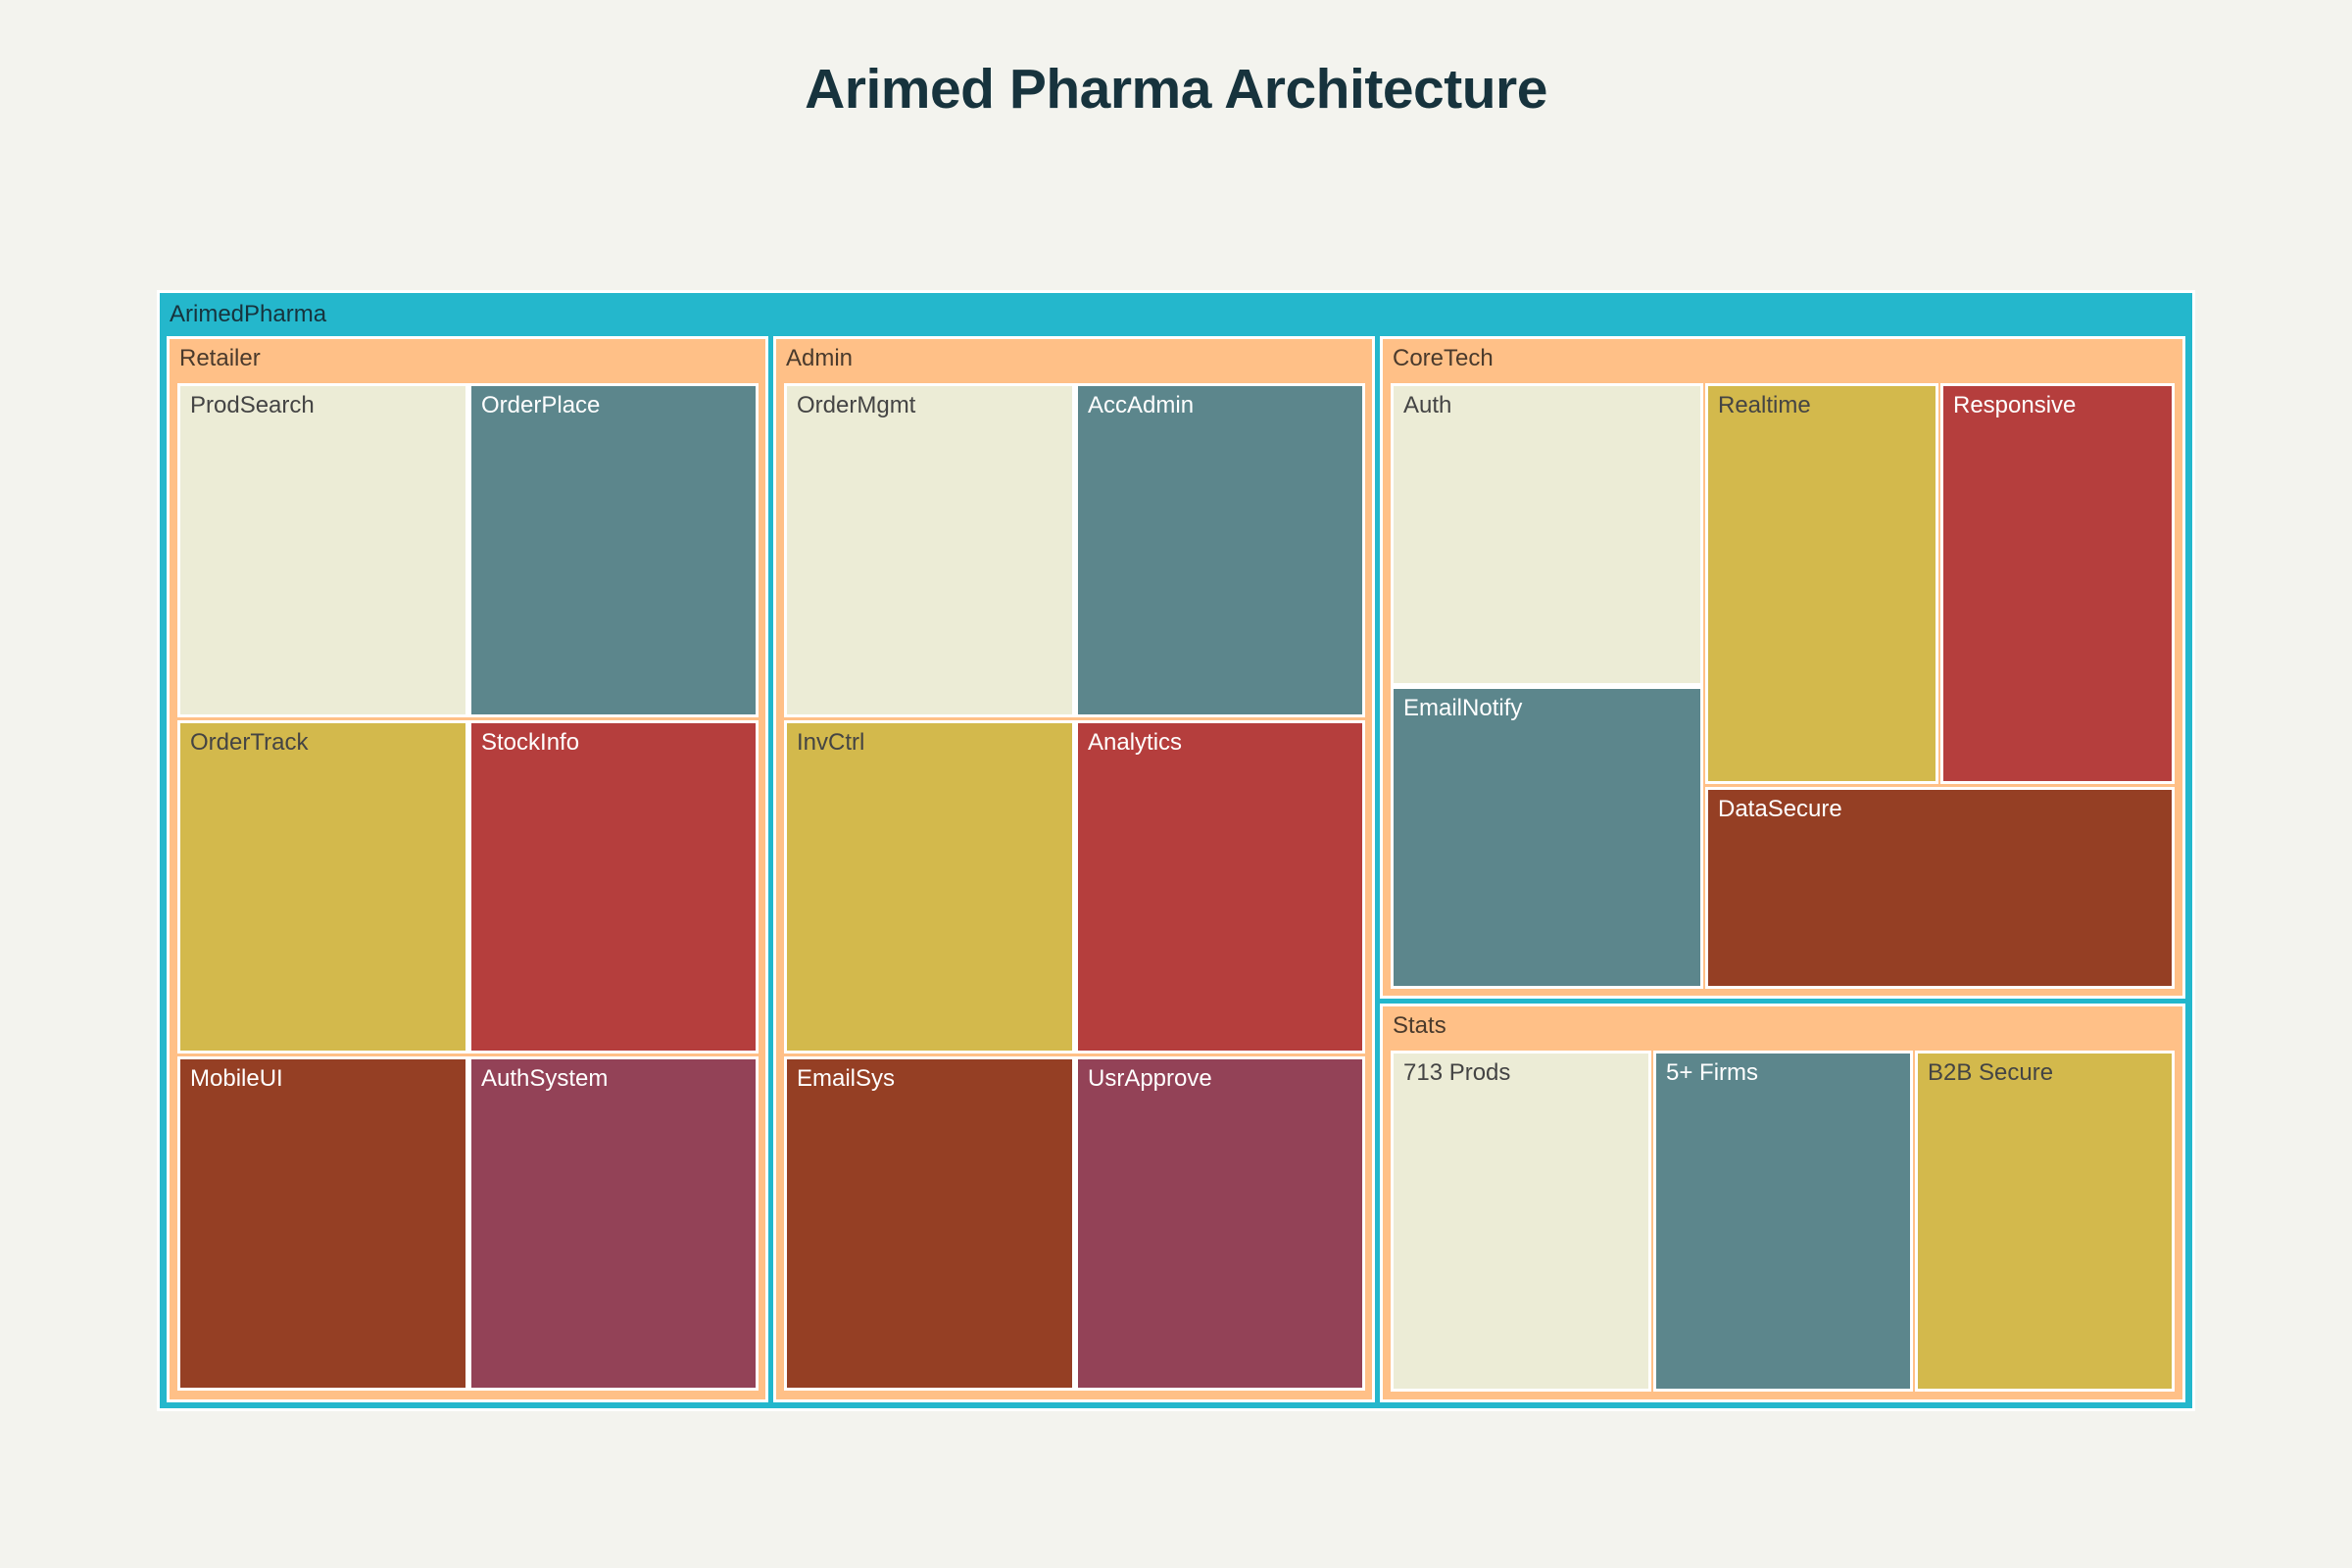  Describe the element at coordinates (929, 1223) in the screenshot. I see `leaf-emailsys: EmailSys` at that location.